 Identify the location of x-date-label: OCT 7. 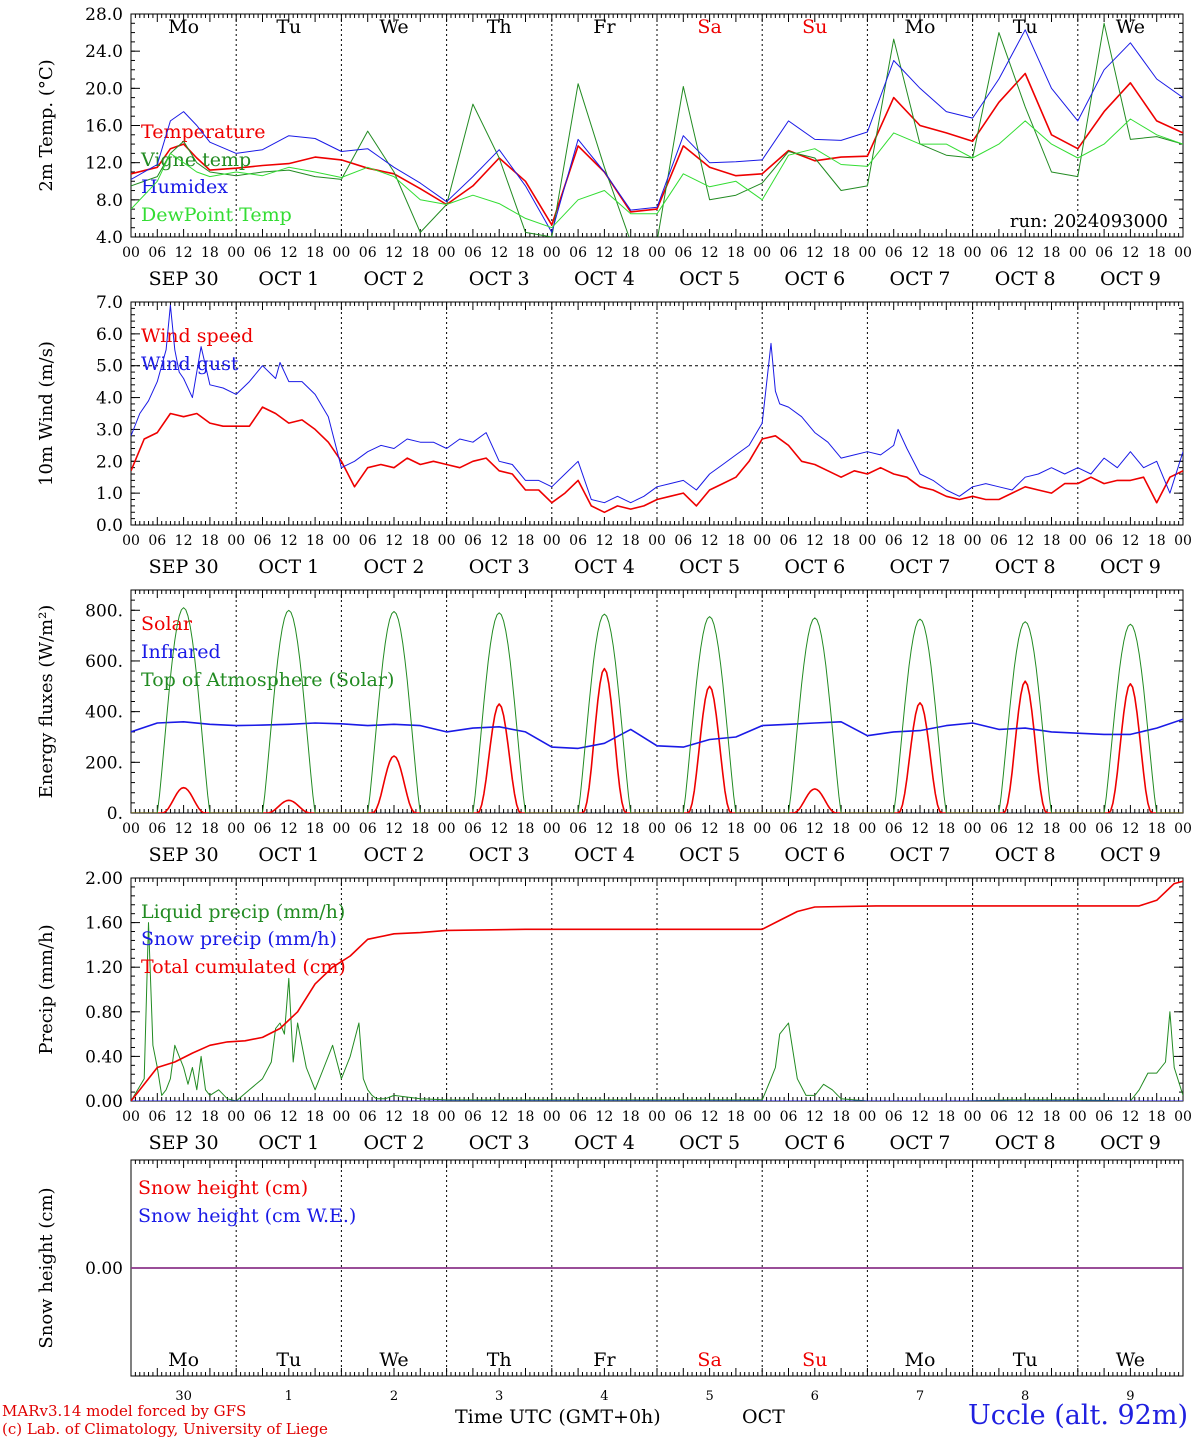
(920, 1143).